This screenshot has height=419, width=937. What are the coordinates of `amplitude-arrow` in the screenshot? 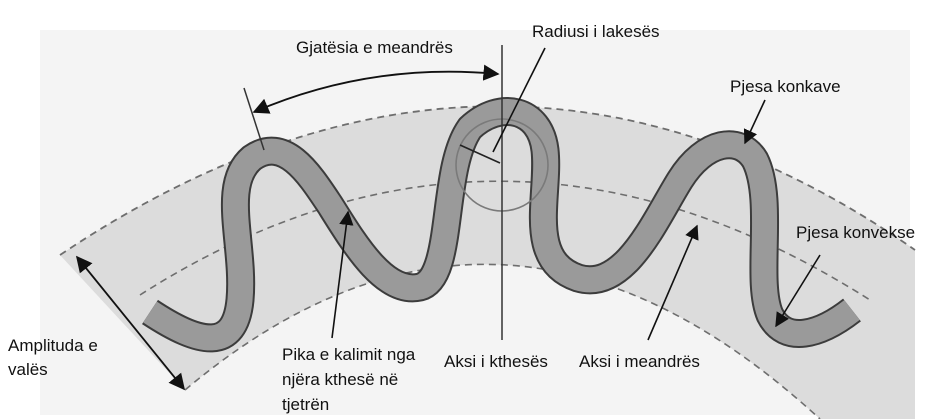 It's located at (130, 323).